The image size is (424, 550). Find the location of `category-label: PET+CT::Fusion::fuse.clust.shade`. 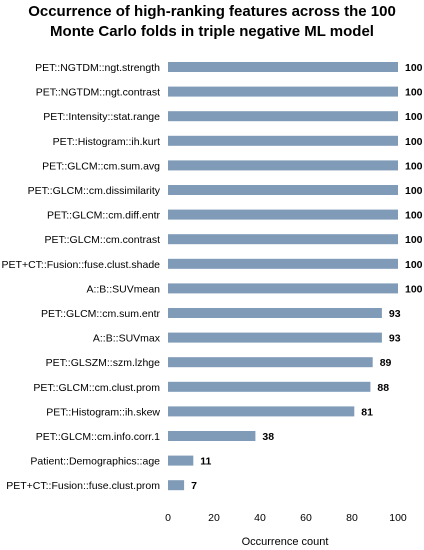

category-label: PET+CT::Fusion::fuse.clust.shade is located at coordinates (81, 265).